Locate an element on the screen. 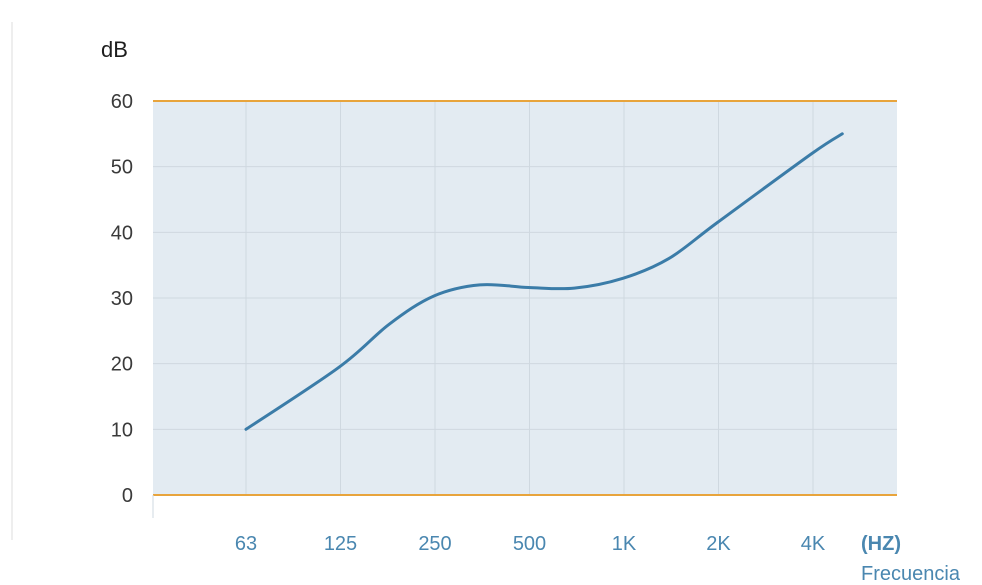 Image resolution: width=982 pixels, height=585 pixels. x-tick-label: 250 is located at coordinates (434, 544).